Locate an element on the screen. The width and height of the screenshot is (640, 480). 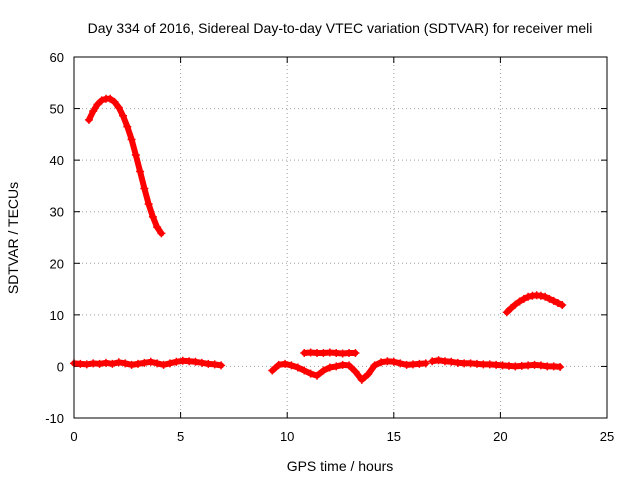
y-tick-label: -10 is located at coordinates (54, 418).